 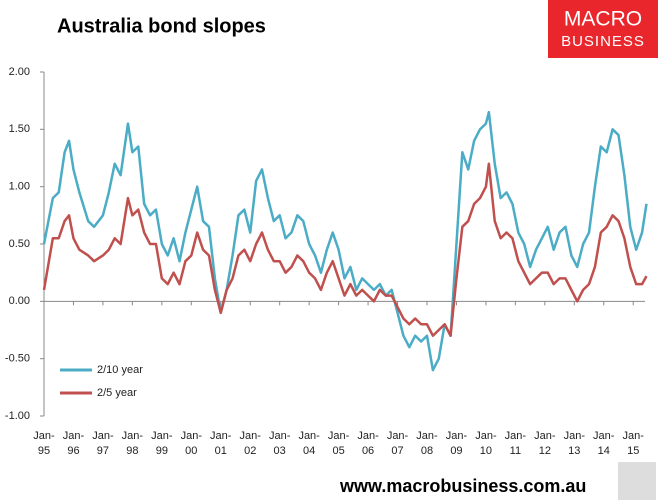 I want to click on y-tick-label: 1.00, so click(x=19, y=187).